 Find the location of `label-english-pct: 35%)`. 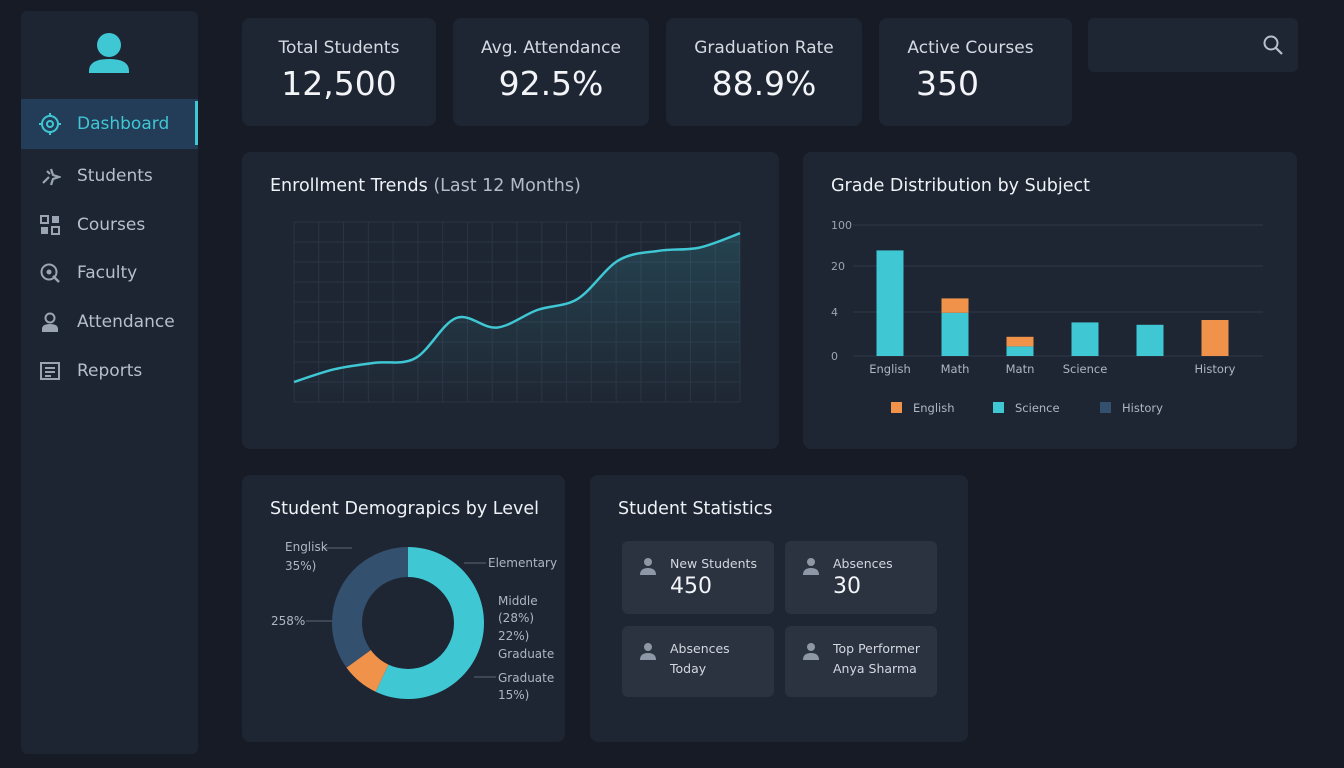

label-english-pct: 35%) is located at coordinates (300, 566).